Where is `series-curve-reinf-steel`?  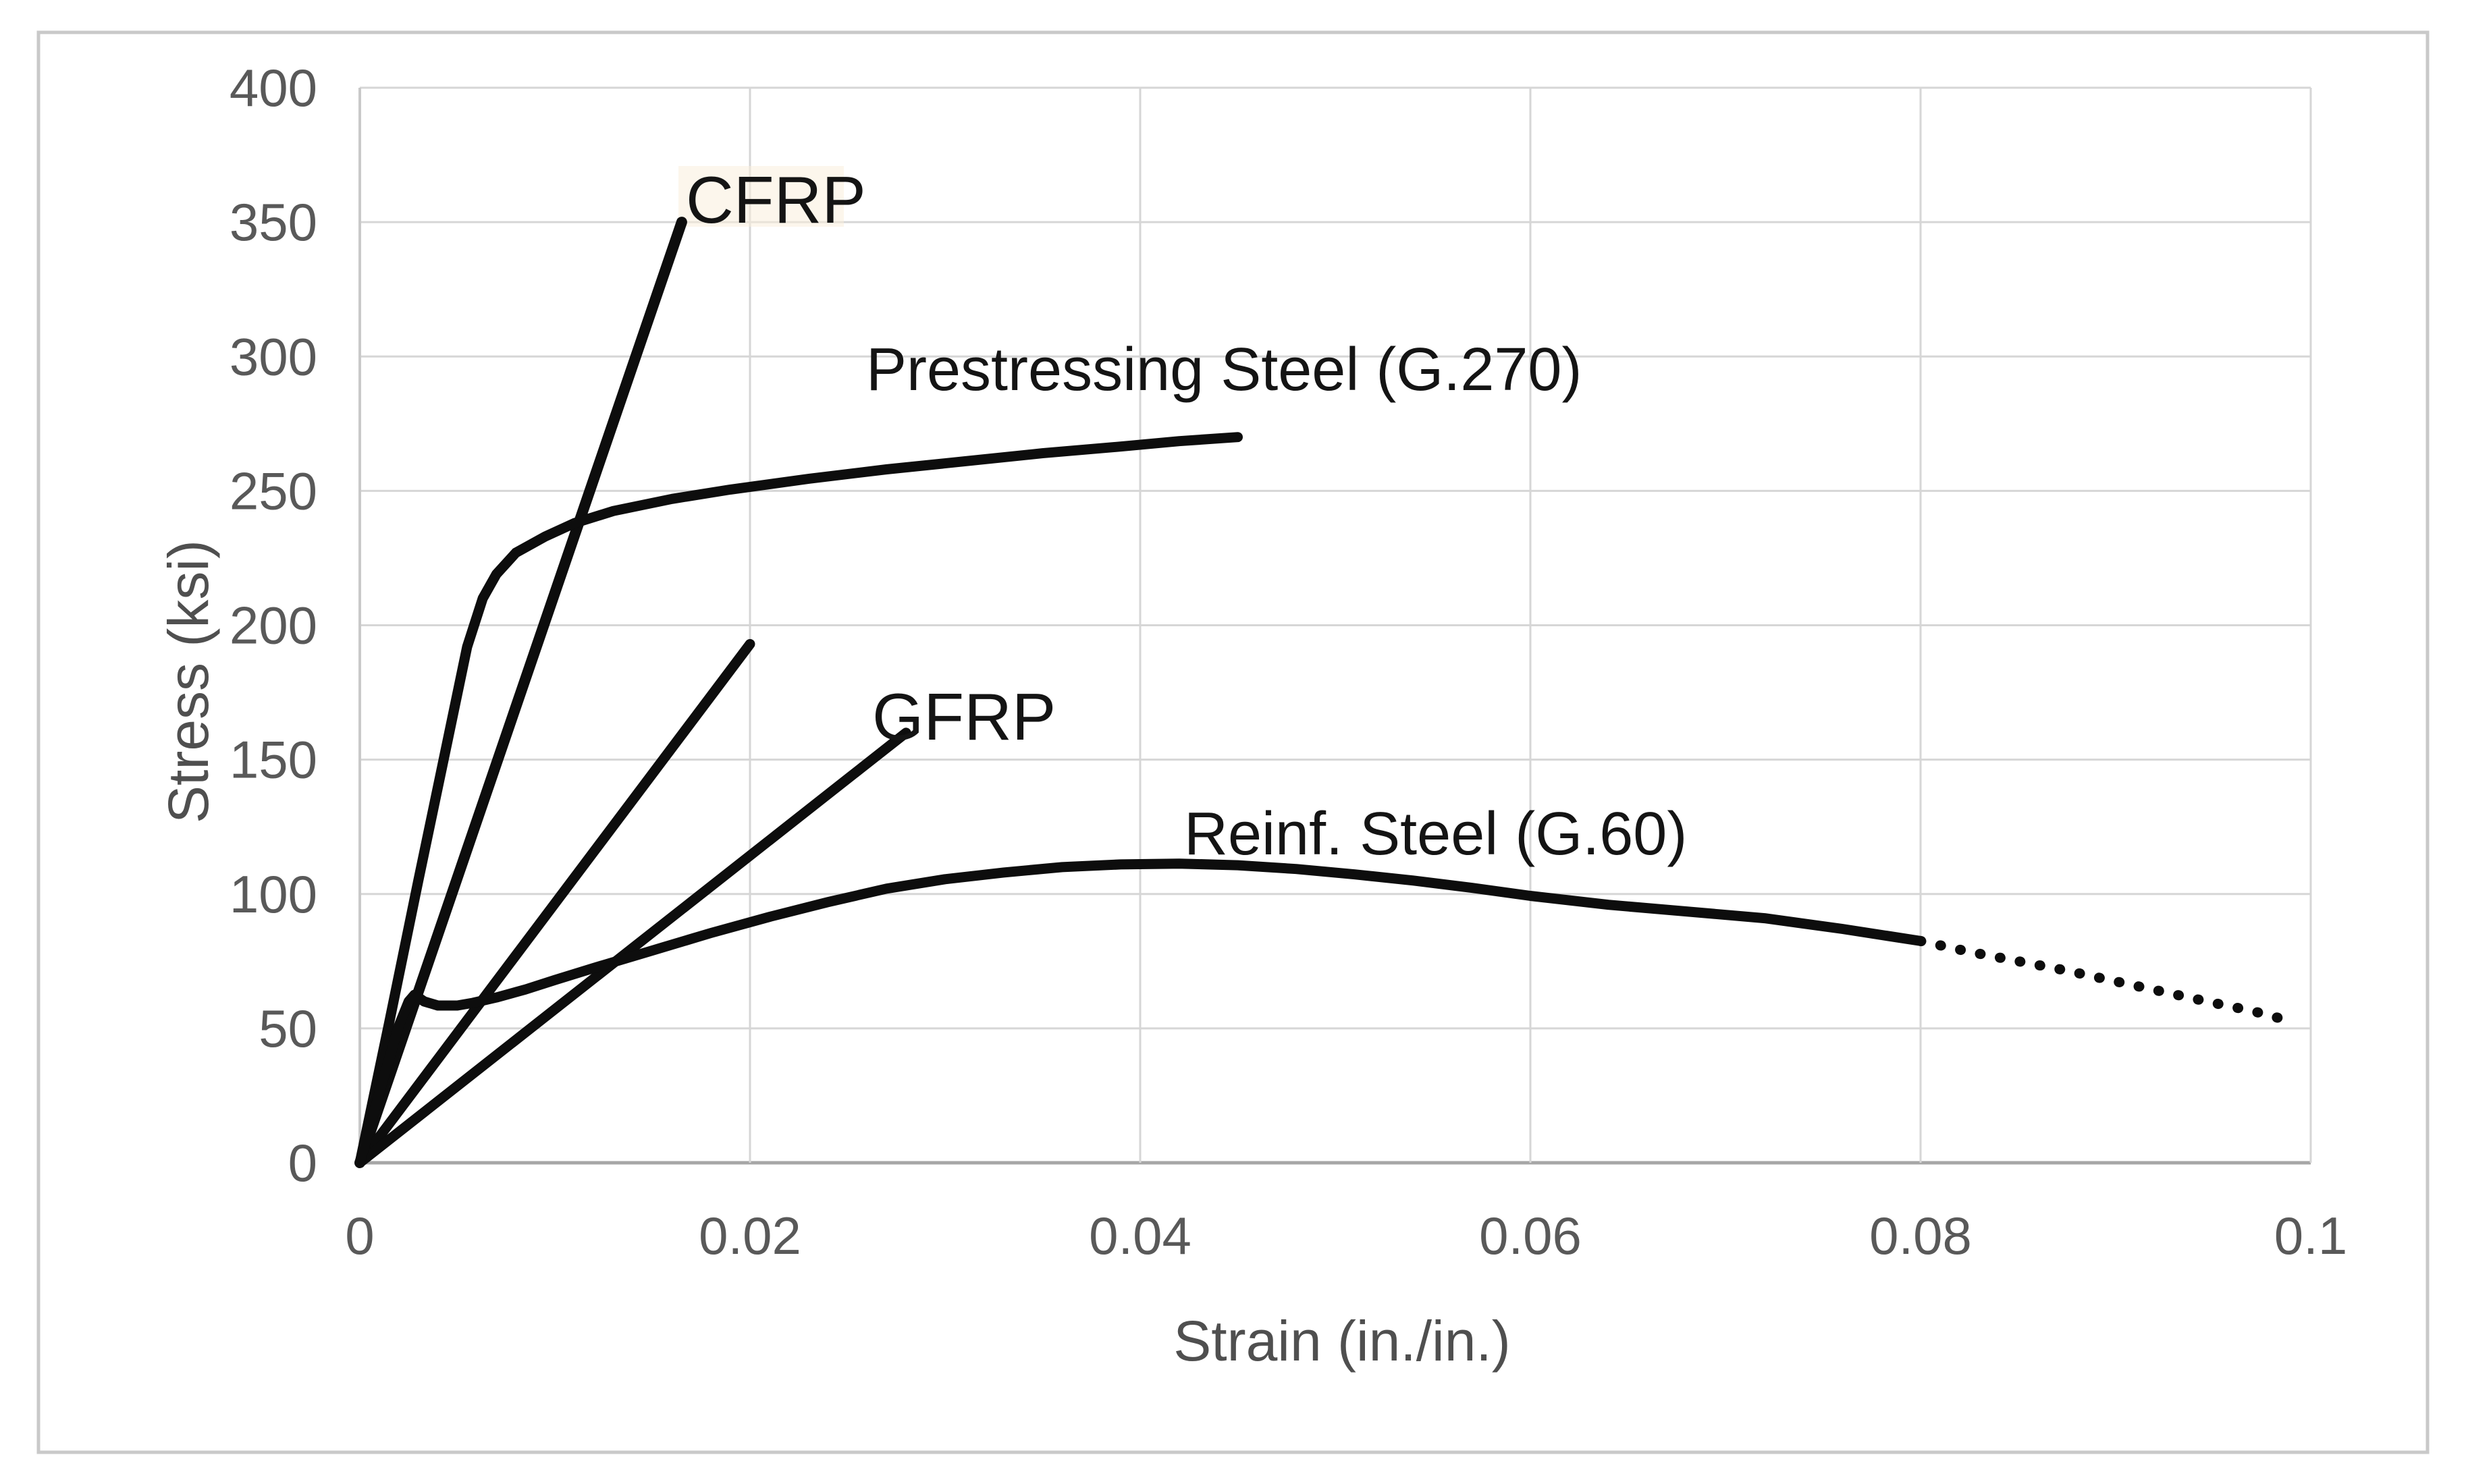 series-curve-reinf-steel is located at coordinates (1140, 1013).